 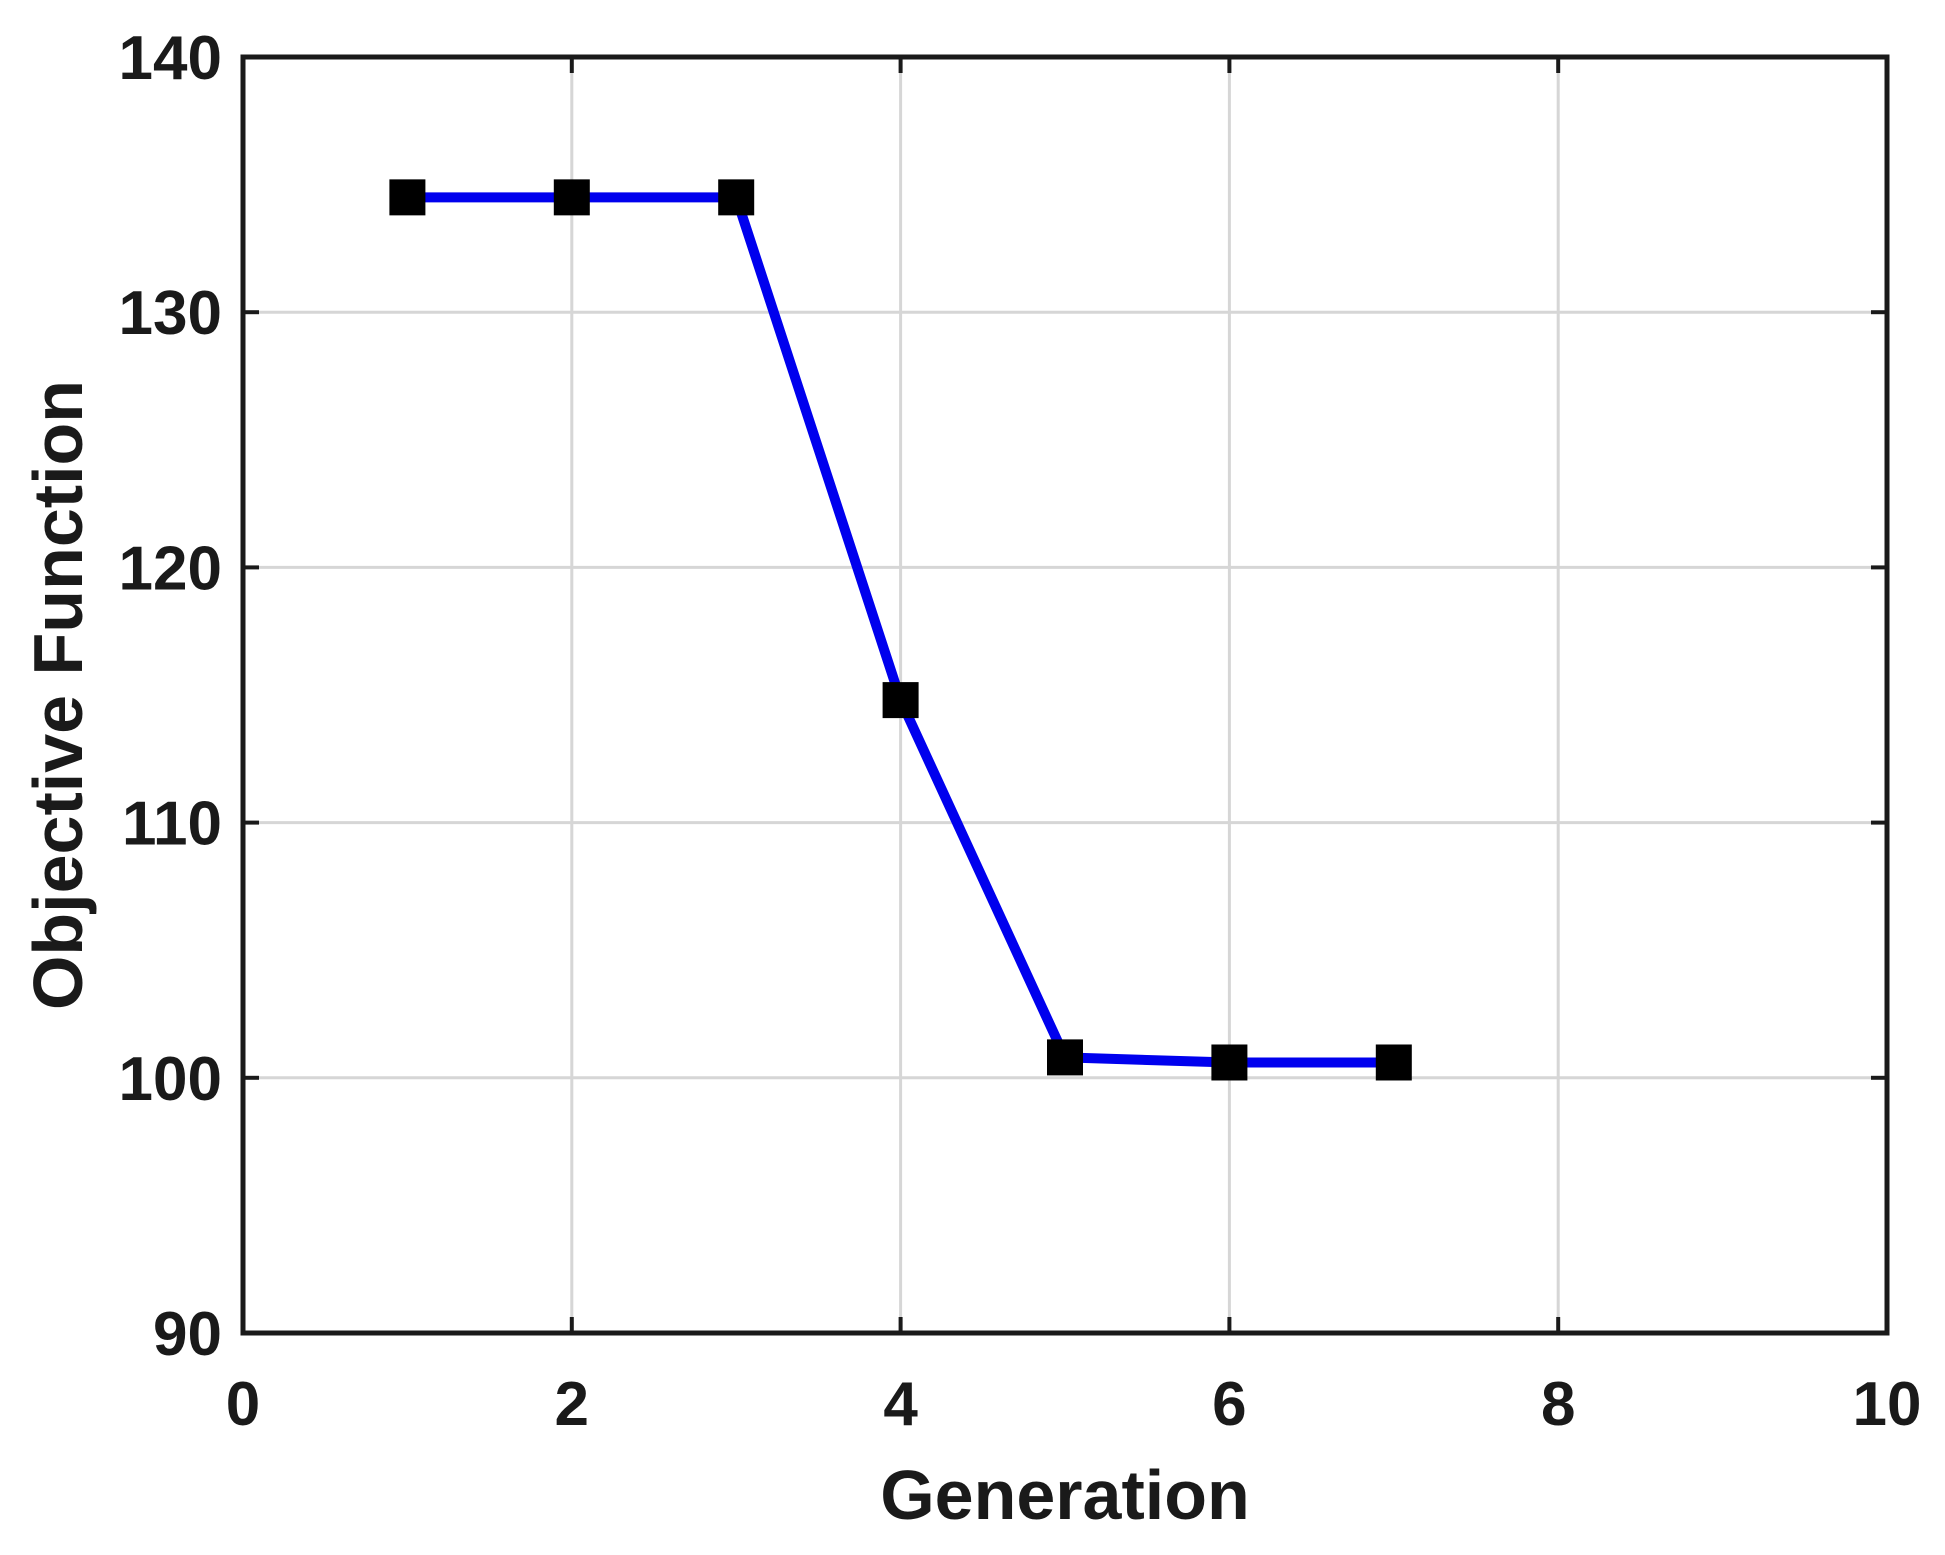 What do you see at coordinates (1558, 1404) in the screenshot?
I see `x-tick-label: 8` at bounding box center [1558, 1404].